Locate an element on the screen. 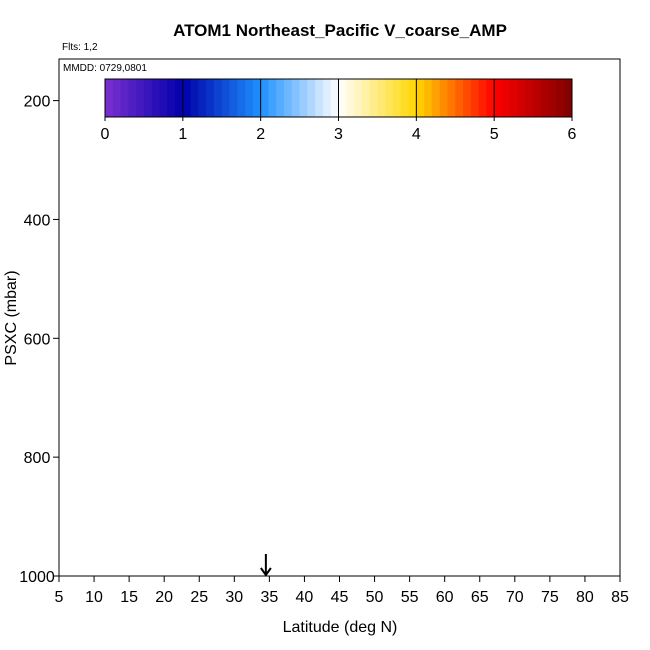 The height and width of the screenshot is (650, 650). x-tick-label: 75 is located at coordinates (550, 597).